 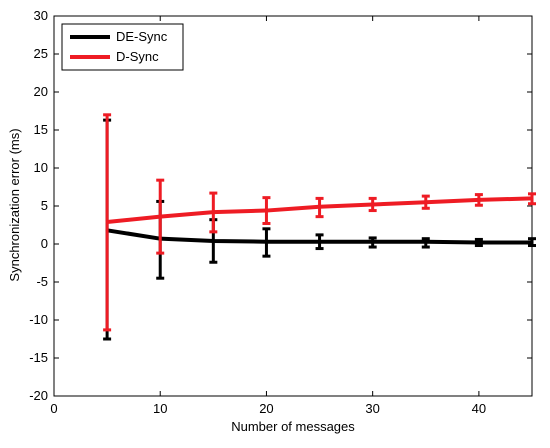 What do you see at coordinates (41, 53) in the screenshot?
I see `y-tick-label: 25` at bounding box center [41, 53].